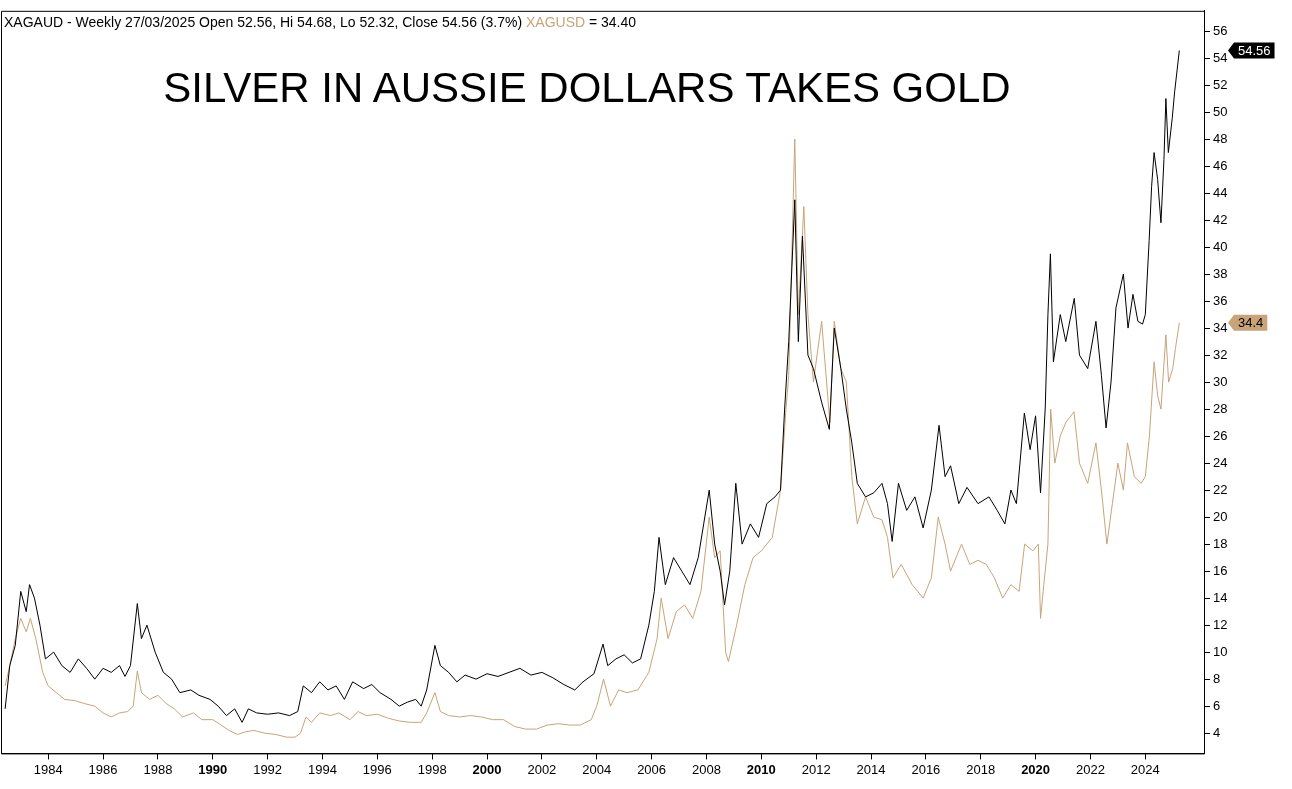 This screenshot has height=789, width=1292. I want to click on x-tick-label: 2006, so click(652, 769).